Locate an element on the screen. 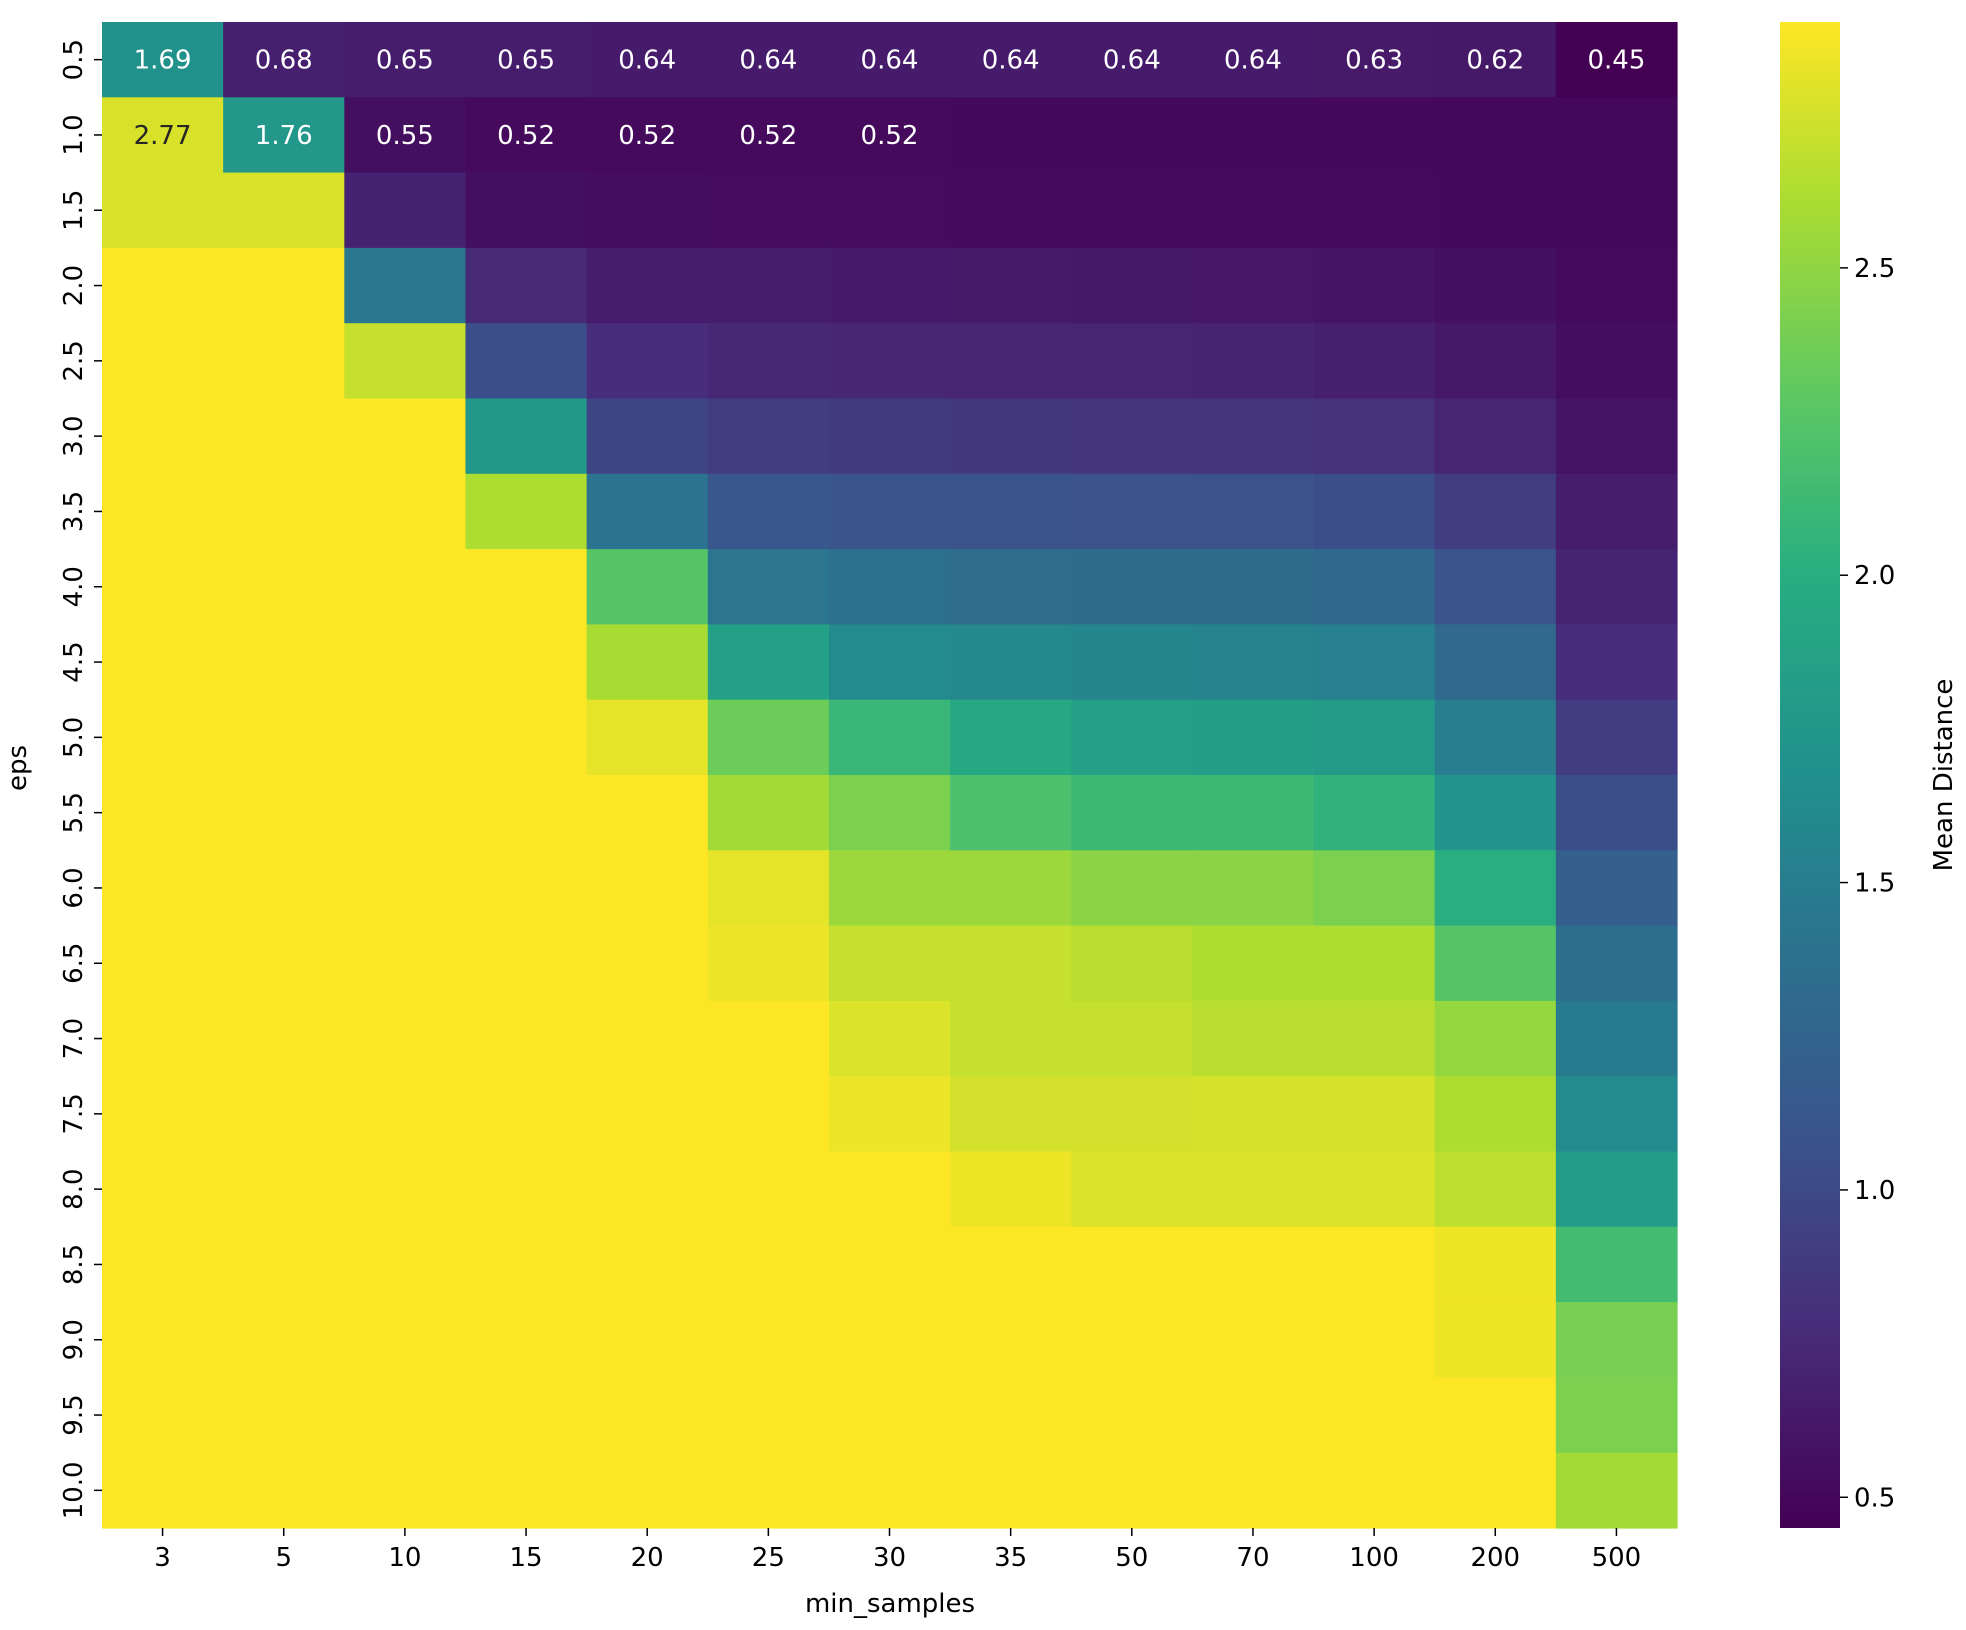 This screenshot has height=1630, width=1966. cell-annotation: 2.77 is located at coordinates (163, 136).